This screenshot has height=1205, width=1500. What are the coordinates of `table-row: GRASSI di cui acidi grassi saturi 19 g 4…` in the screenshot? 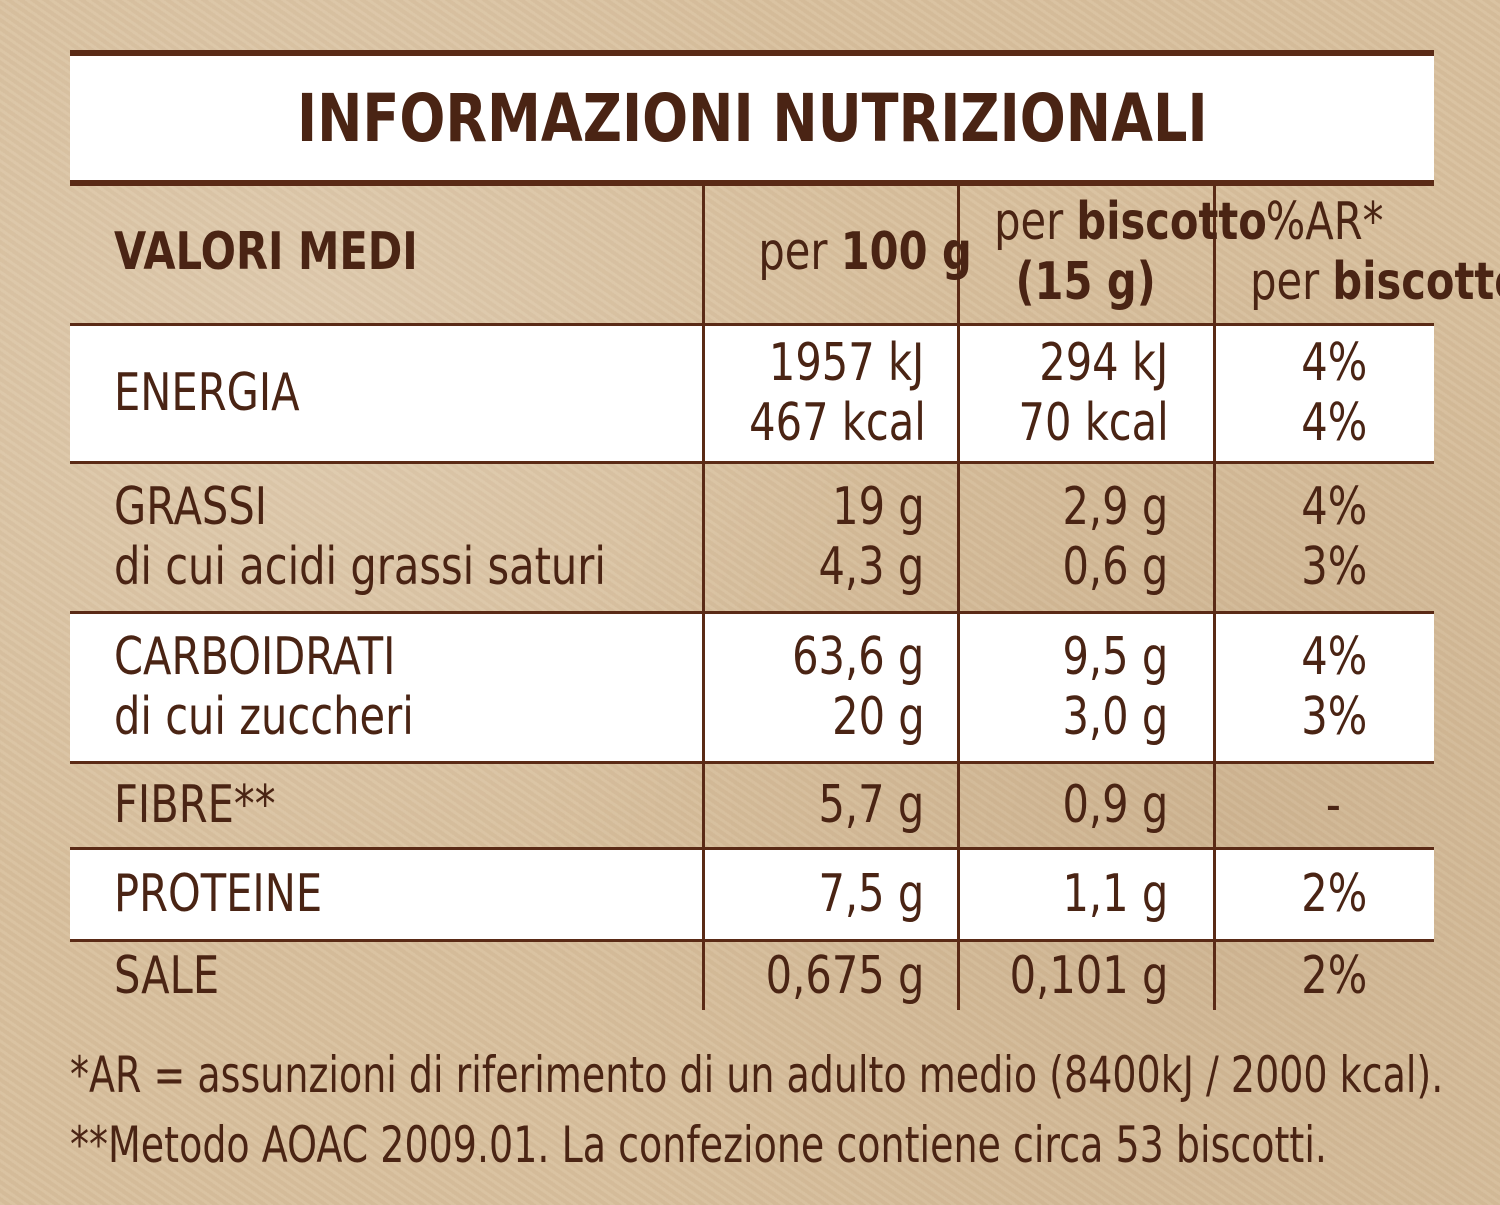 It's located at (752, 536).